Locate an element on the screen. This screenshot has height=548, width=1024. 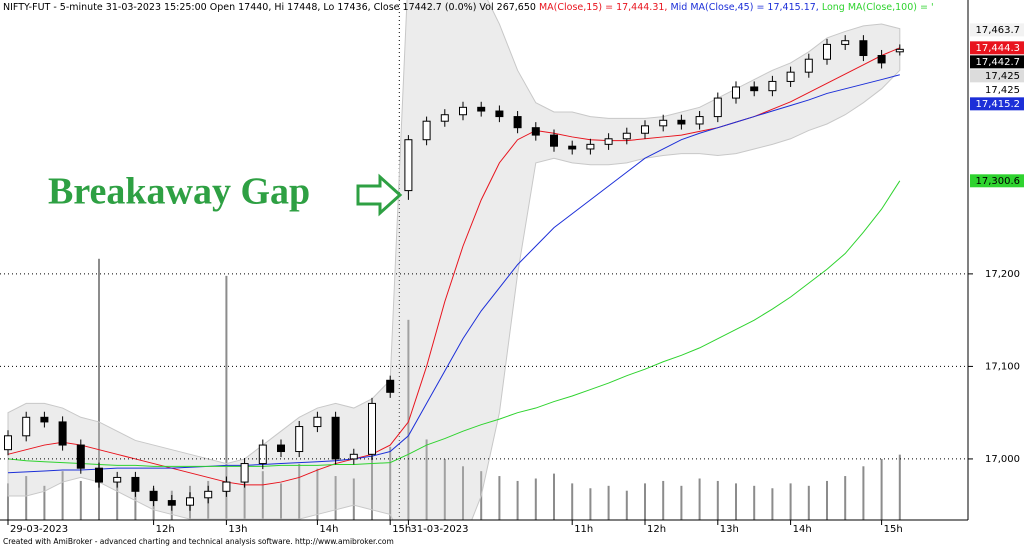
price-label: 17,463.7 is located at coordinates (997, 30).